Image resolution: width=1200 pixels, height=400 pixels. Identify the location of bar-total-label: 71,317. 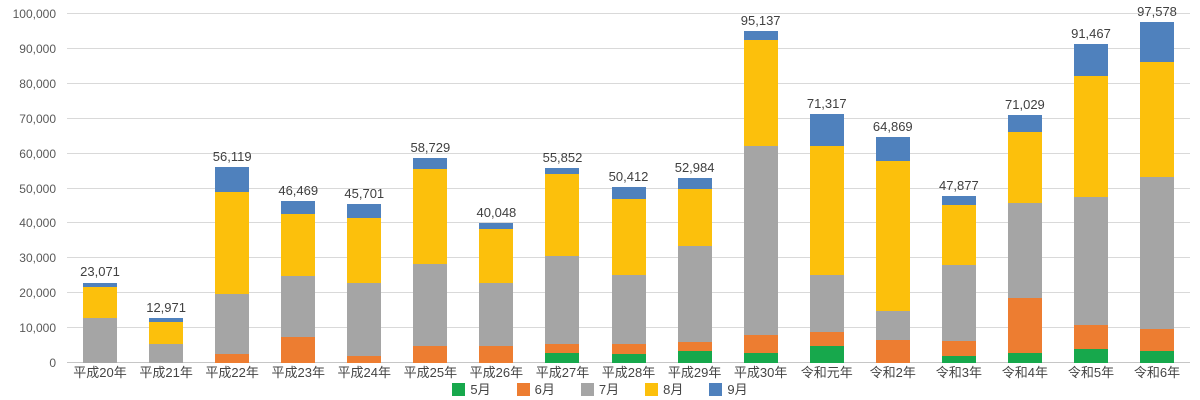
(826, 104).